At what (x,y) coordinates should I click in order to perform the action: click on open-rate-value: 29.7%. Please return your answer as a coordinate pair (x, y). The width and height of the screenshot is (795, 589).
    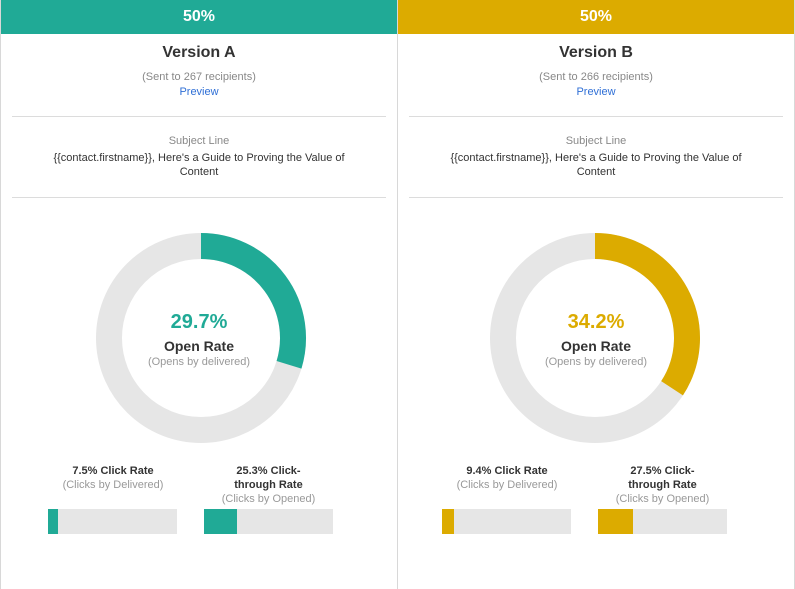
    Looking at the image, I should click on (199, 322).